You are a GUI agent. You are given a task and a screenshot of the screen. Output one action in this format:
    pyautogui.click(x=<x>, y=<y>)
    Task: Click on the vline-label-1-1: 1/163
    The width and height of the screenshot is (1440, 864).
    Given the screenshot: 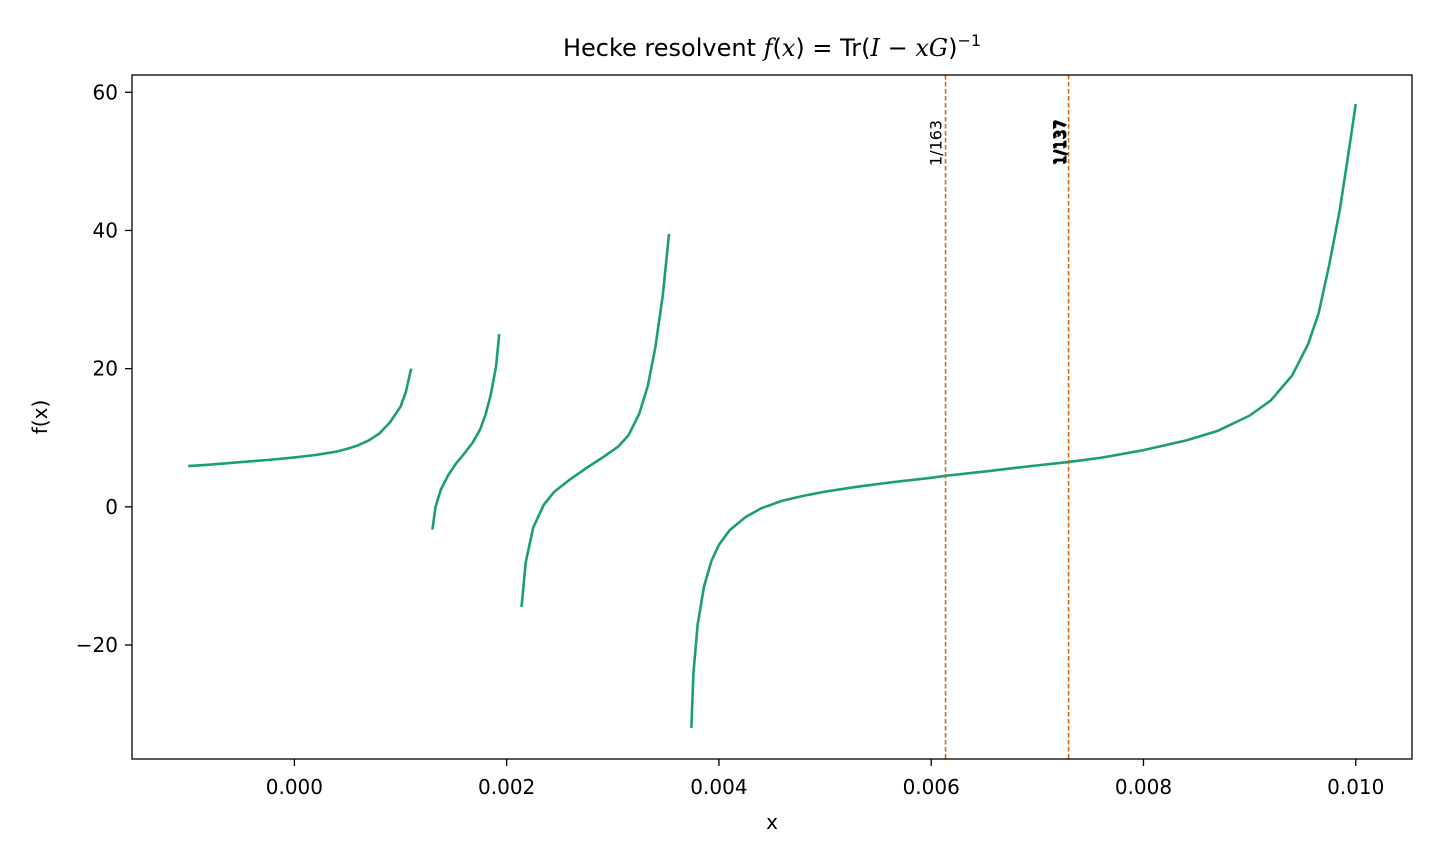 What is the action you would take?
    pyautogui.click(x=936, y=143)
    